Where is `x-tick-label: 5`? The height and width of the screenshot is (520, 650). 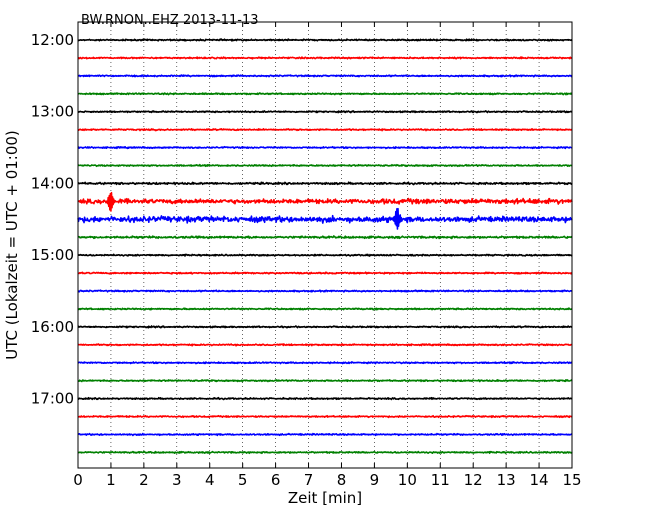 x-tick-label: 5 is located at coordinates (243, 480).